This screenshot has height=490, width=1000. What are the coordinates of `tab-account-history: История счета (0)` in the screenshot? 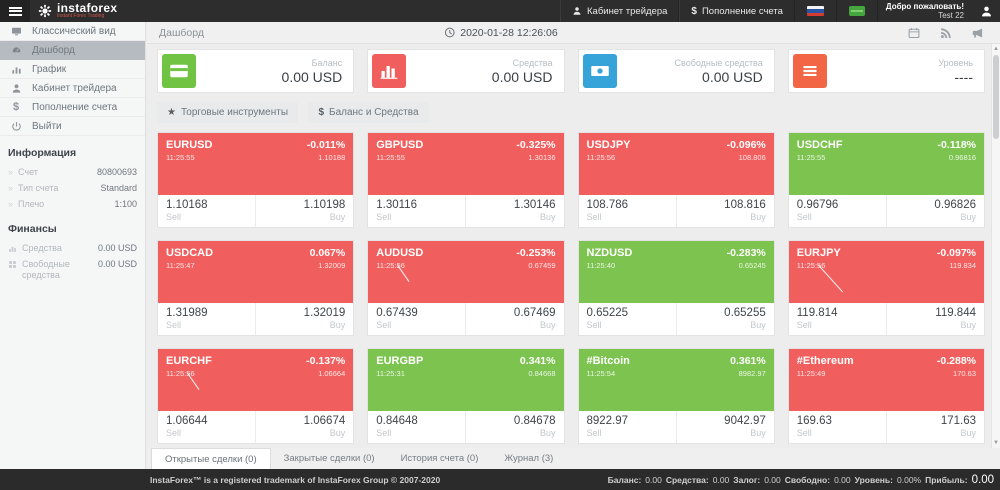 It's located at (439, 458).